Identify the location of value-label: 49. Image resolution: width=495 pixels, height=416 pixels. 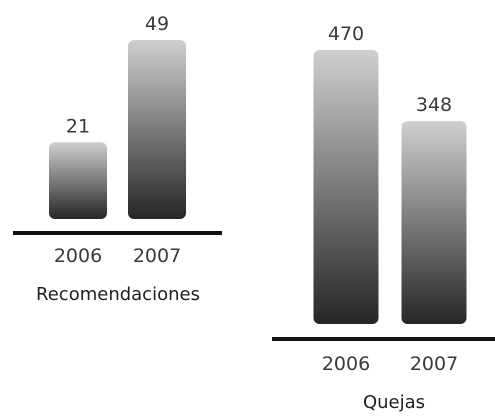
(157, 24).